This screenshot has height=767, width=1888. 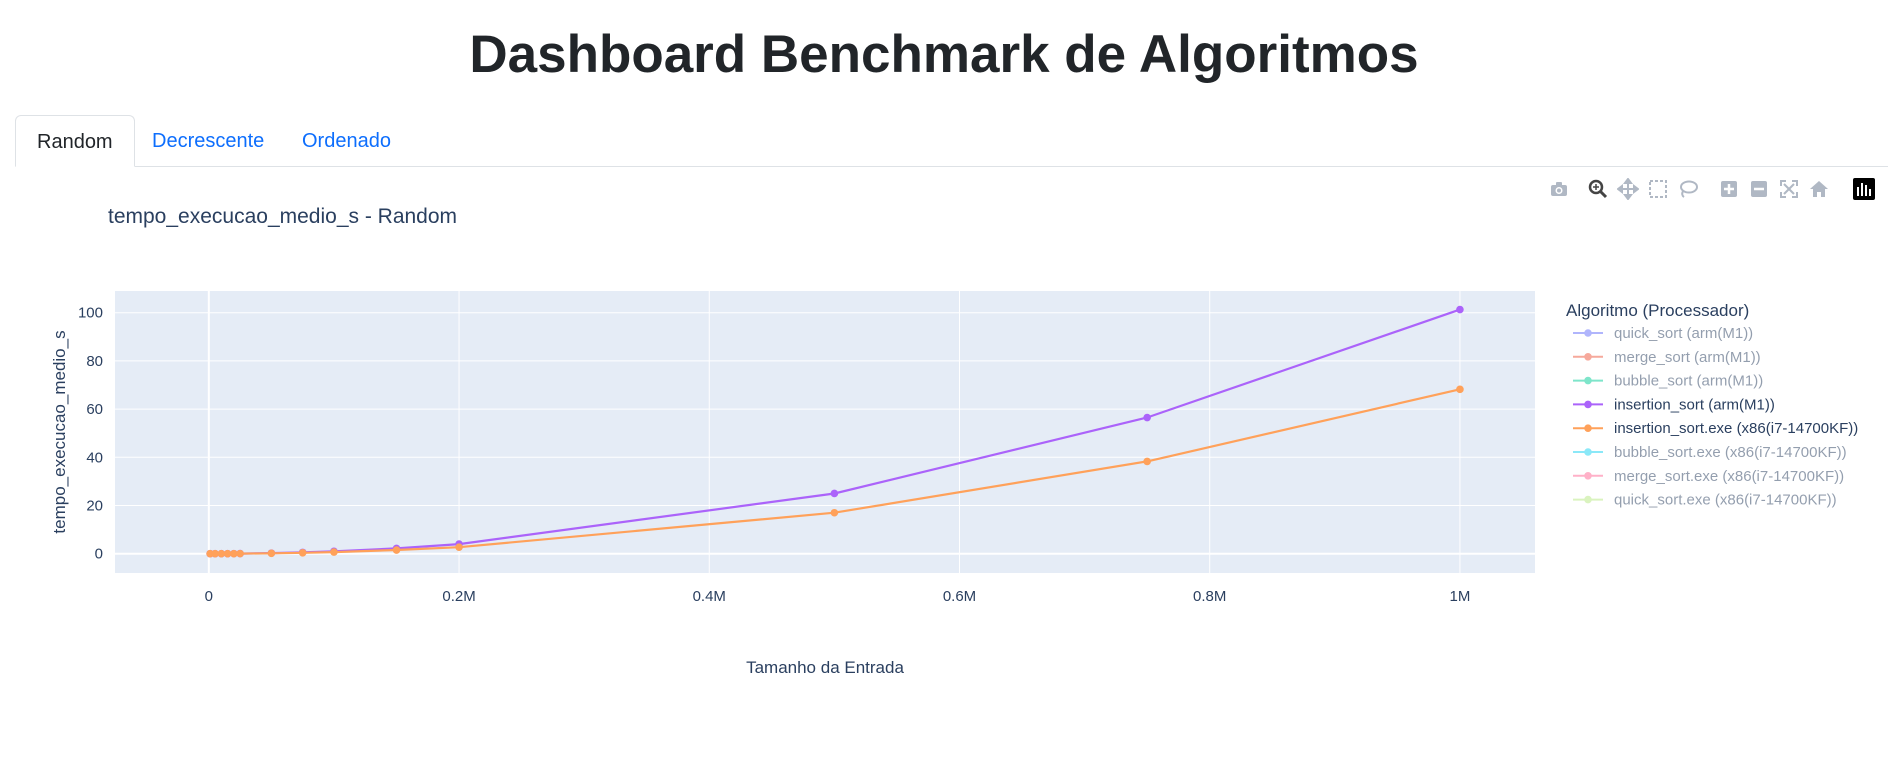 What do you see at coordinates (1864, 189) in the screenshot?
I see `plotly-logo-icon` at bounding box center [1864, 189].